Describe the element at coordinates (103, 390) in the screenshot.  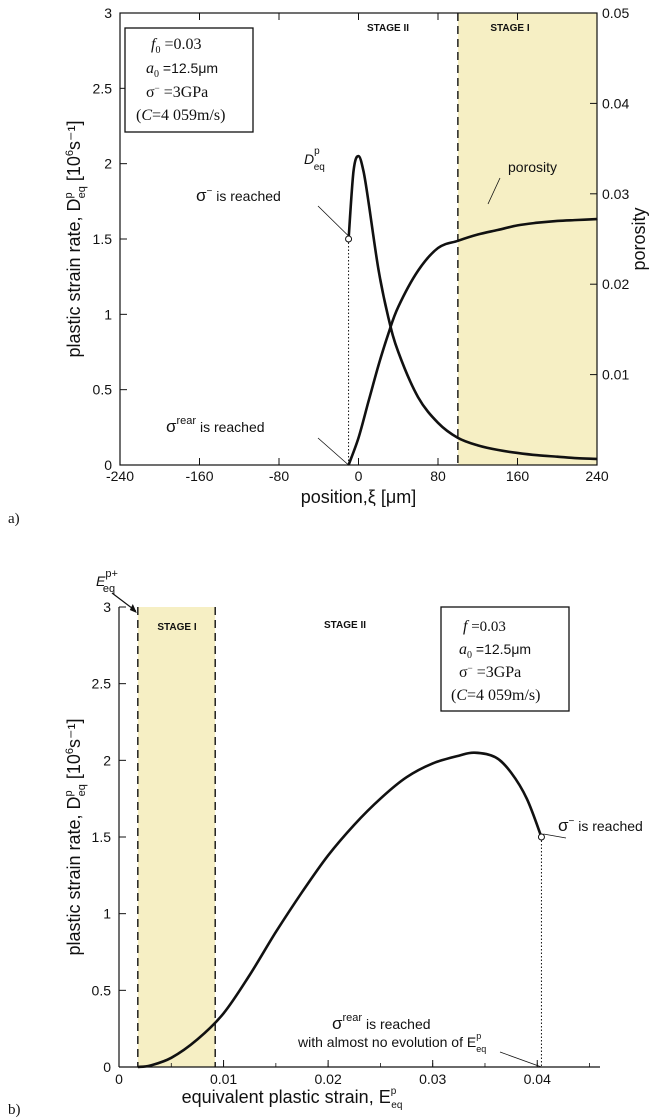
I see `y-tick-label: 0.5` at that location.